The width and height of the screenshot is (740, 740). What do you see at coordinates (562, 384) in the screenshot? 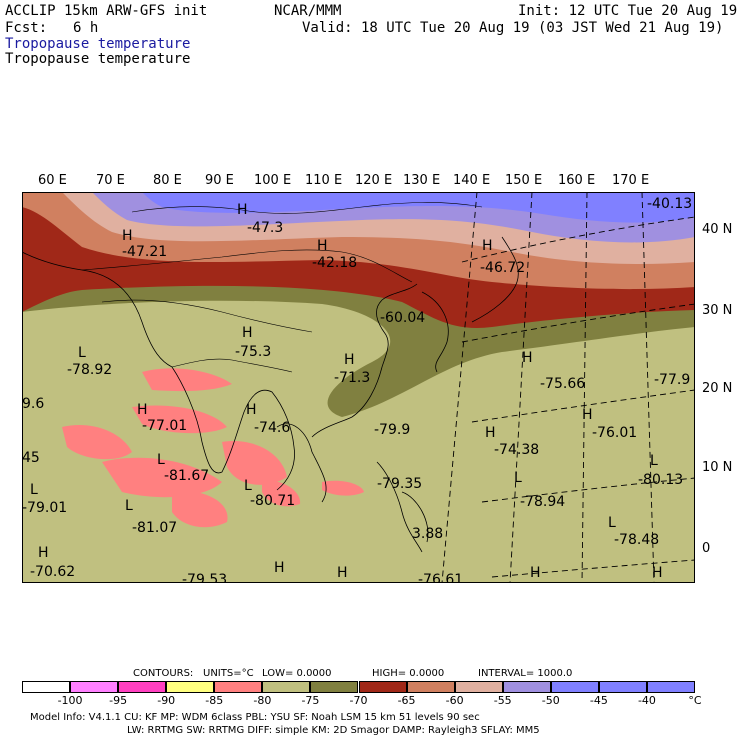
I see `extremum-value: -75.66` at bounding box center [562, 384].